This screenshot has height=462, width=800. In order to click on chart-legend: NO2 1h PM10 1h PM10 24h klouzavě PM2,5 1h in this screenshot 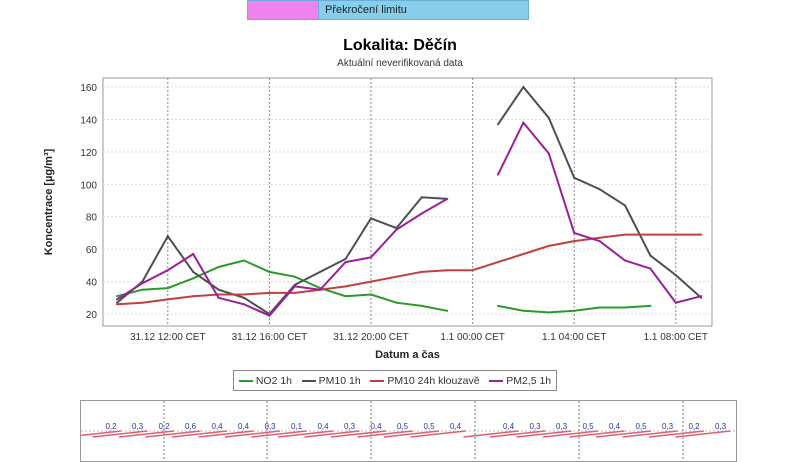, I will do `click(395, 380)`.